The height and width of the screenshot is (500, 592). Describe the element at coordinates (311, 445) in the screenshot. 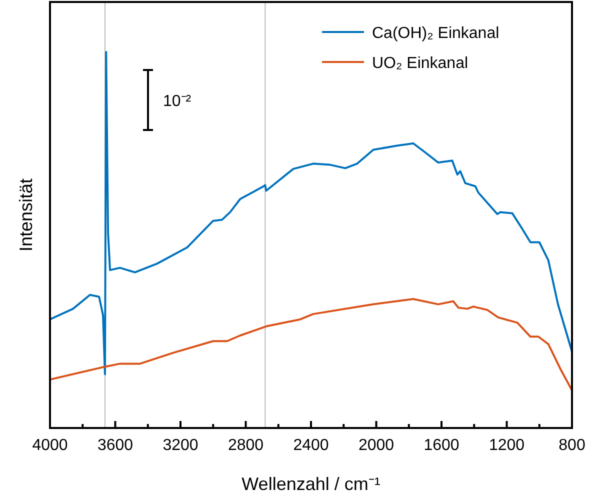

I see `x-tick-label: 2400` at that location.